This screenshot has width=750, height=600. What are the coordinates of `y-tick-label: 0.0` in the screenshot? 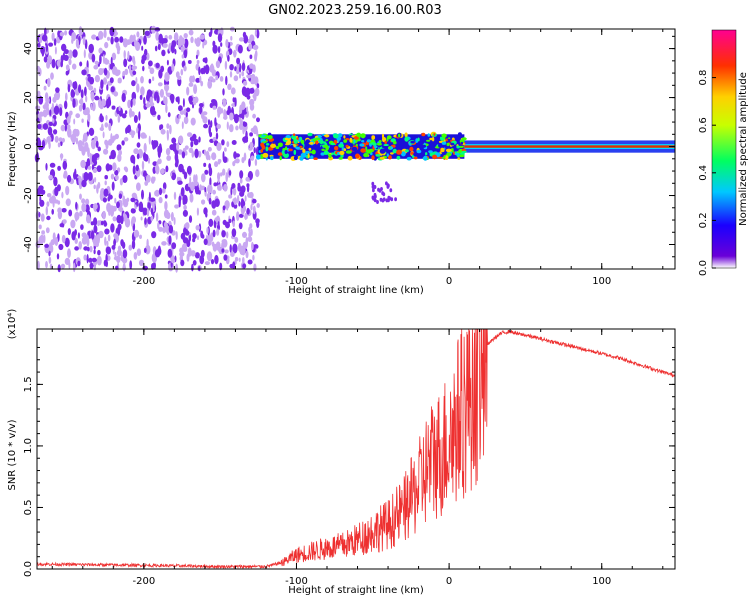 It's located at (28, 569).